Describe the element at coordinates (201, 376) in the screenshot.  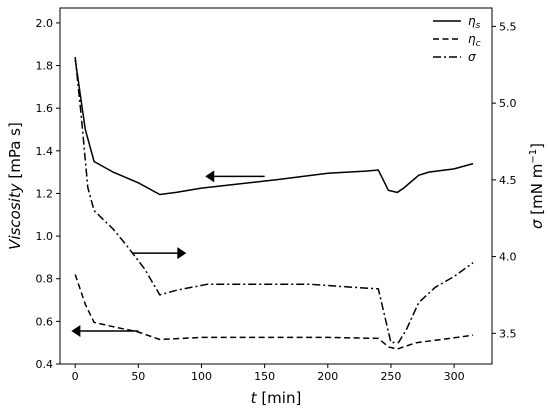
I see `x-tick-label: 100` at that location.